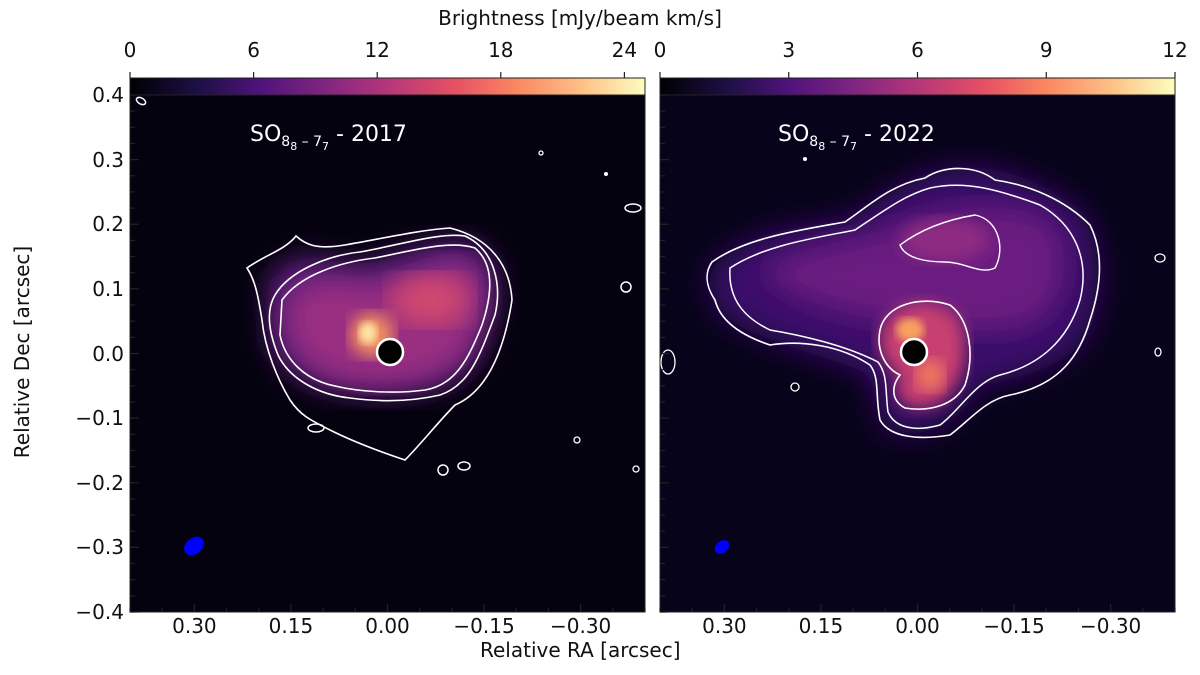  What do you see at coordinates (580, 18) in the screenshot?
I see `colorbar-label-text: Brightness [mJy/beam km/s]` at bounding box center [580, 18].